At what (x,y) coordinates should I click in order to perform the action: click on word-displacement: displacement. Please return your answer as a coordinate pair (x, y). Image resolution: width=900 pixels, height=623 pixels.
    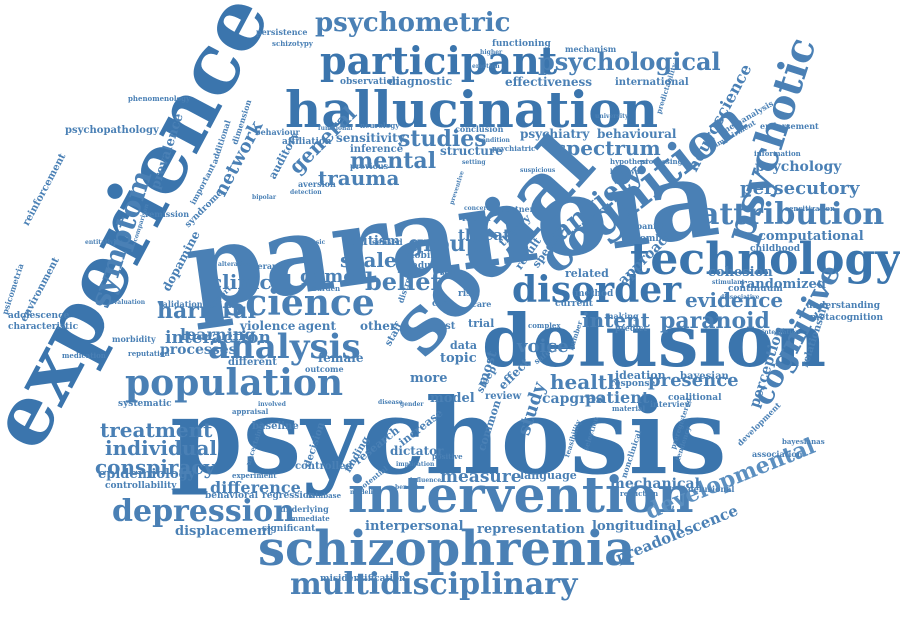
    Looking at the image, I should click on (224, 531).